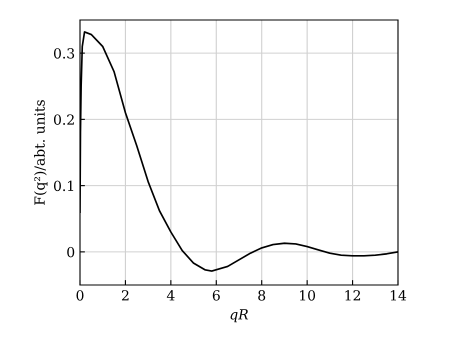  What do you see at coordinates (352, 295) in the screenshot?
I see `x-tick-label: 12` at bounding box center [352, 295].